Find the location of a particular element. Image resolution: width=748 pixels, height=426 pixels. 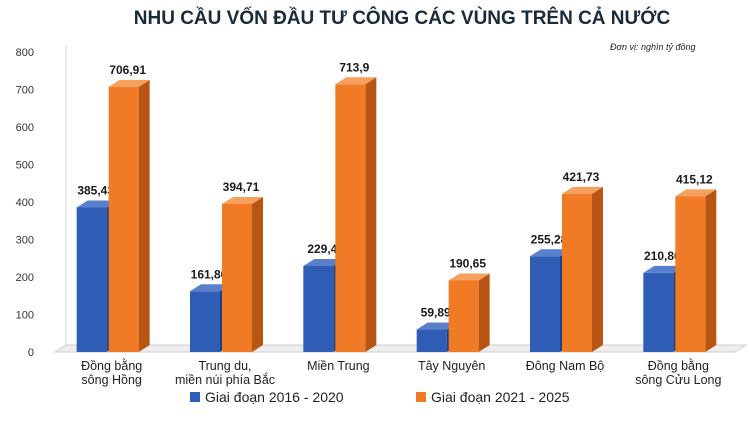

data-label: 210,86 is located at coordinates (662, 256).